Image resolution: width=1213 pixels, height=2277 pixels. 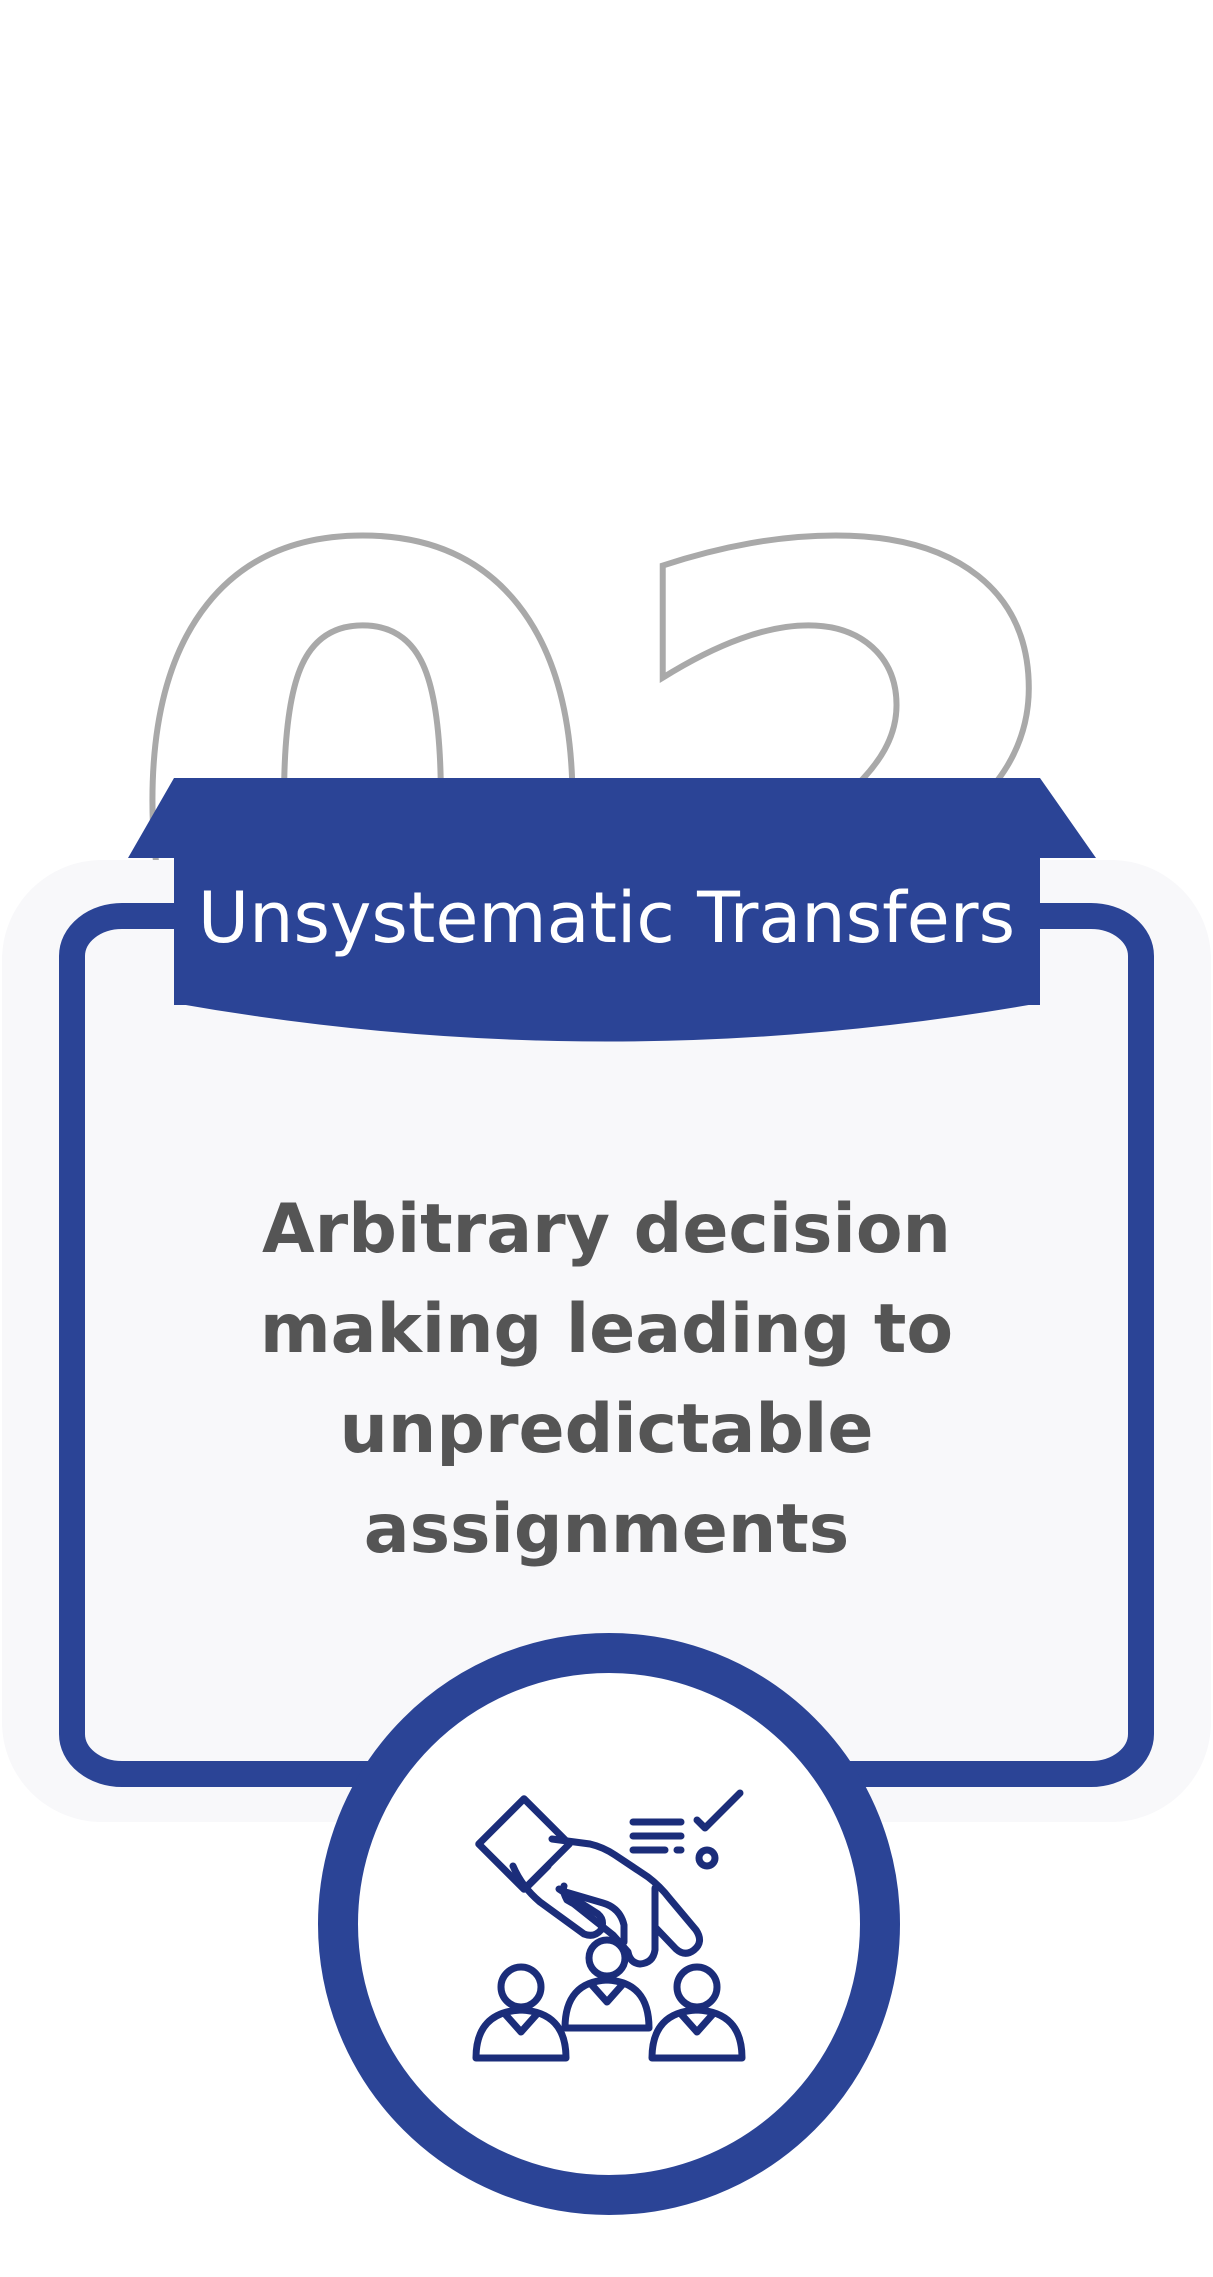 I want to click on transfer-decision-people-icon, so click(x=609, y=1925).